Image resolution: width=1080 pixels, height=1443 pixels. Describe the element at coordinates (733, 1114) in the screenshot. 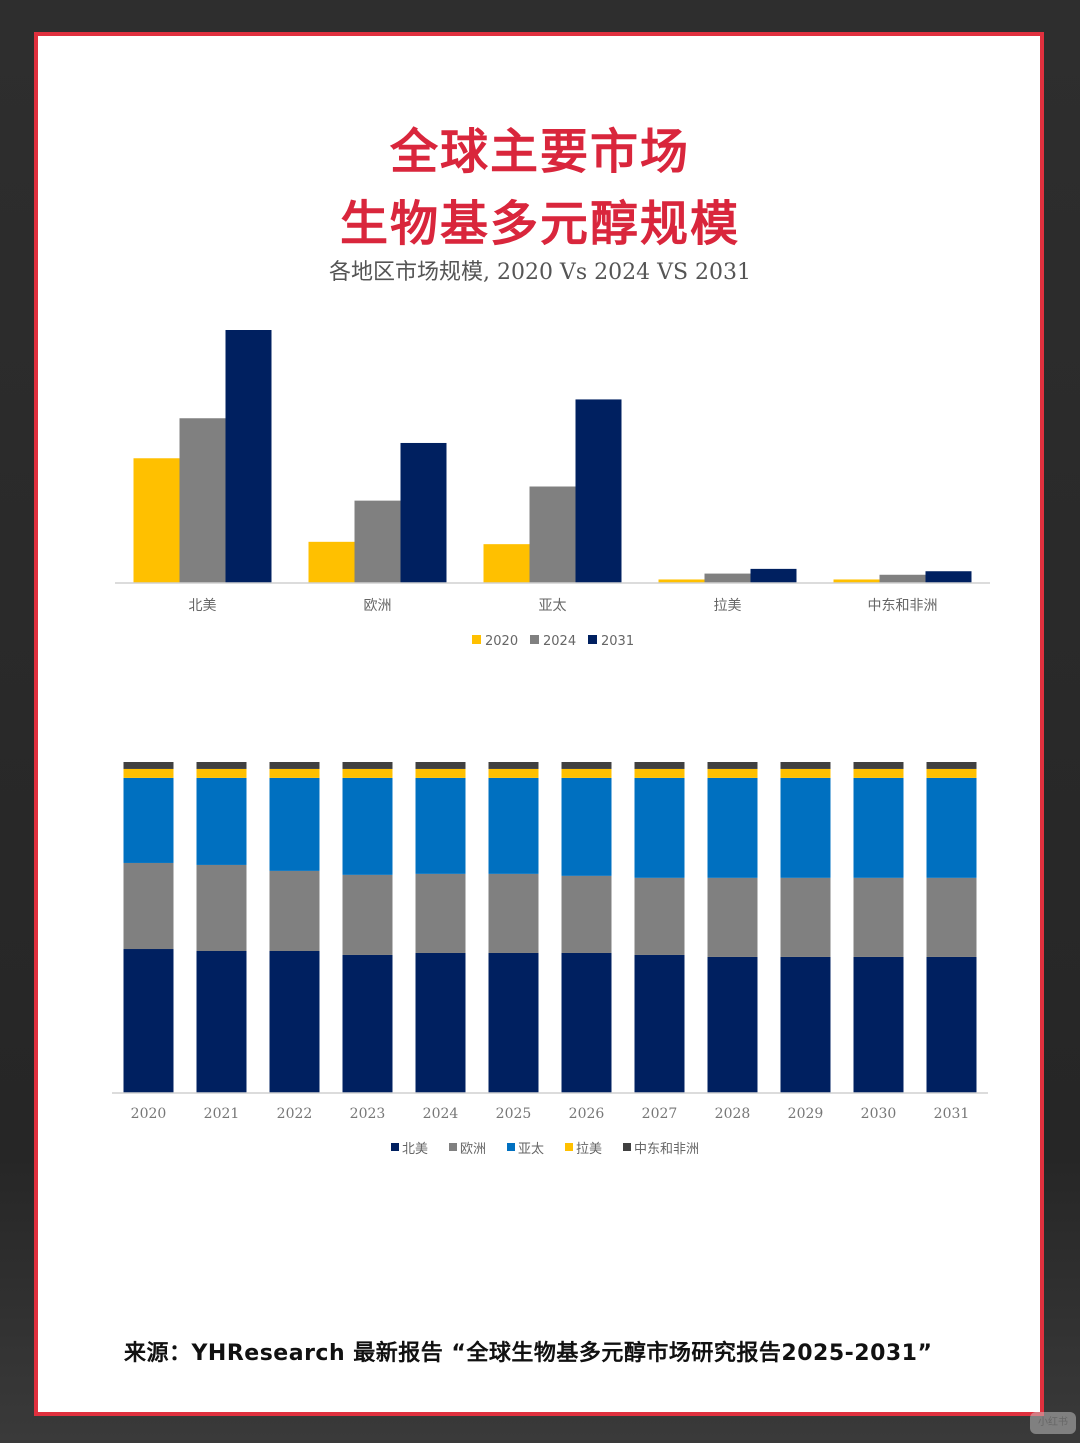

I see `x-tick-label: 2028` at that location.